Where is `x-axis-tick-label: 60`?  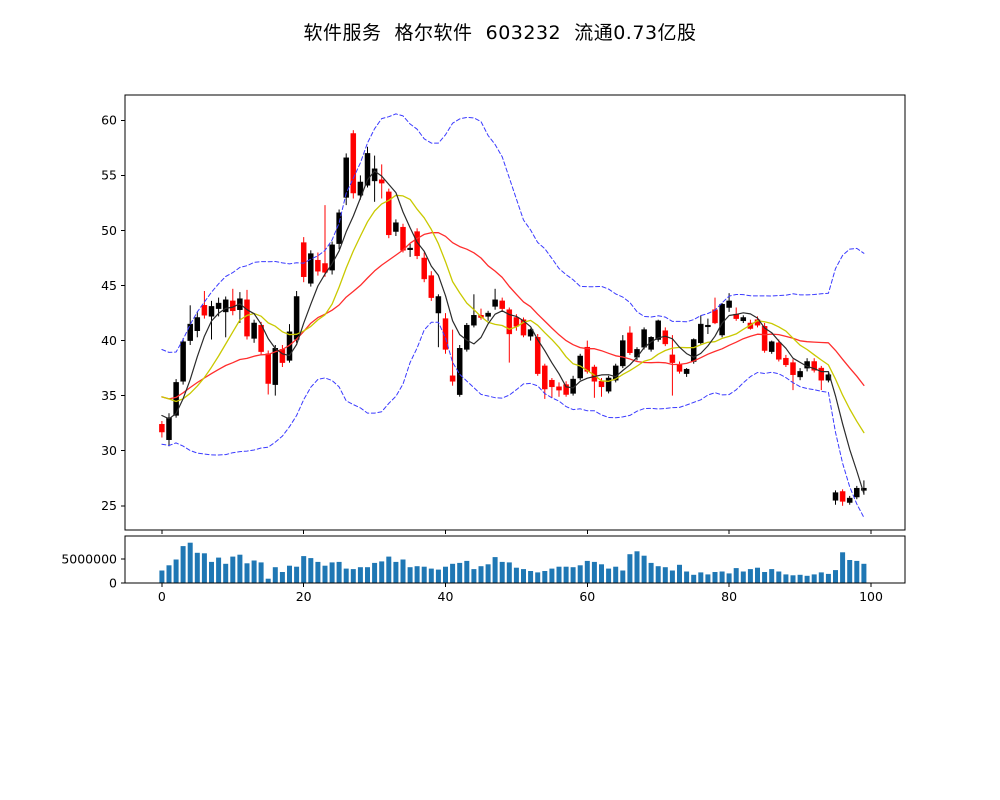
x-axis-tick-label: 60 is located at coordinates (587, 596).